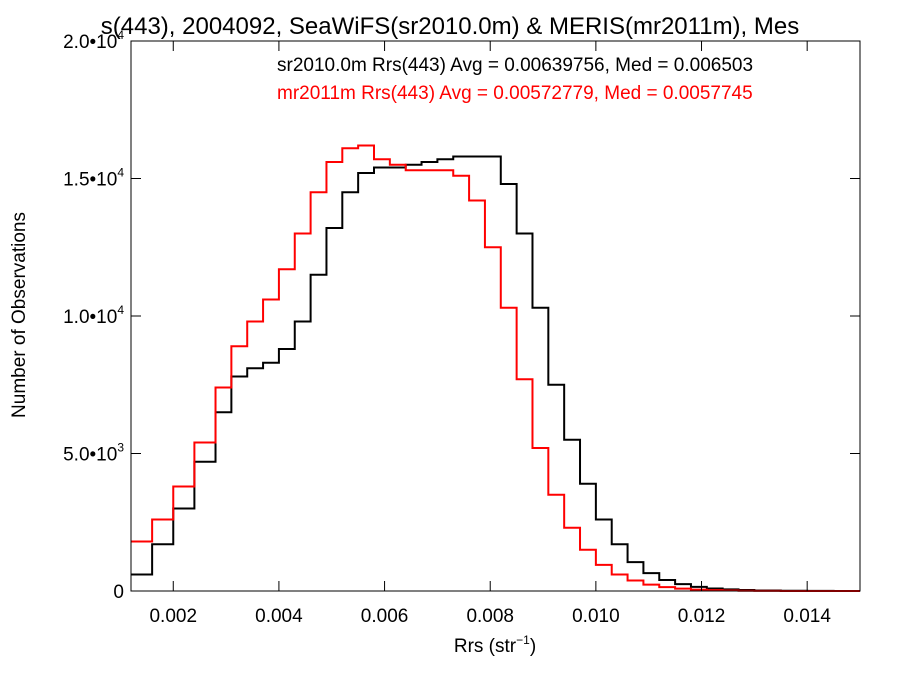 The height and width of the screenshot is (675, 900). What do you see at coordinates (702, 616) in the screenshot?
I see `x-tick-label: 0.012` at bounding box center [702, 616].